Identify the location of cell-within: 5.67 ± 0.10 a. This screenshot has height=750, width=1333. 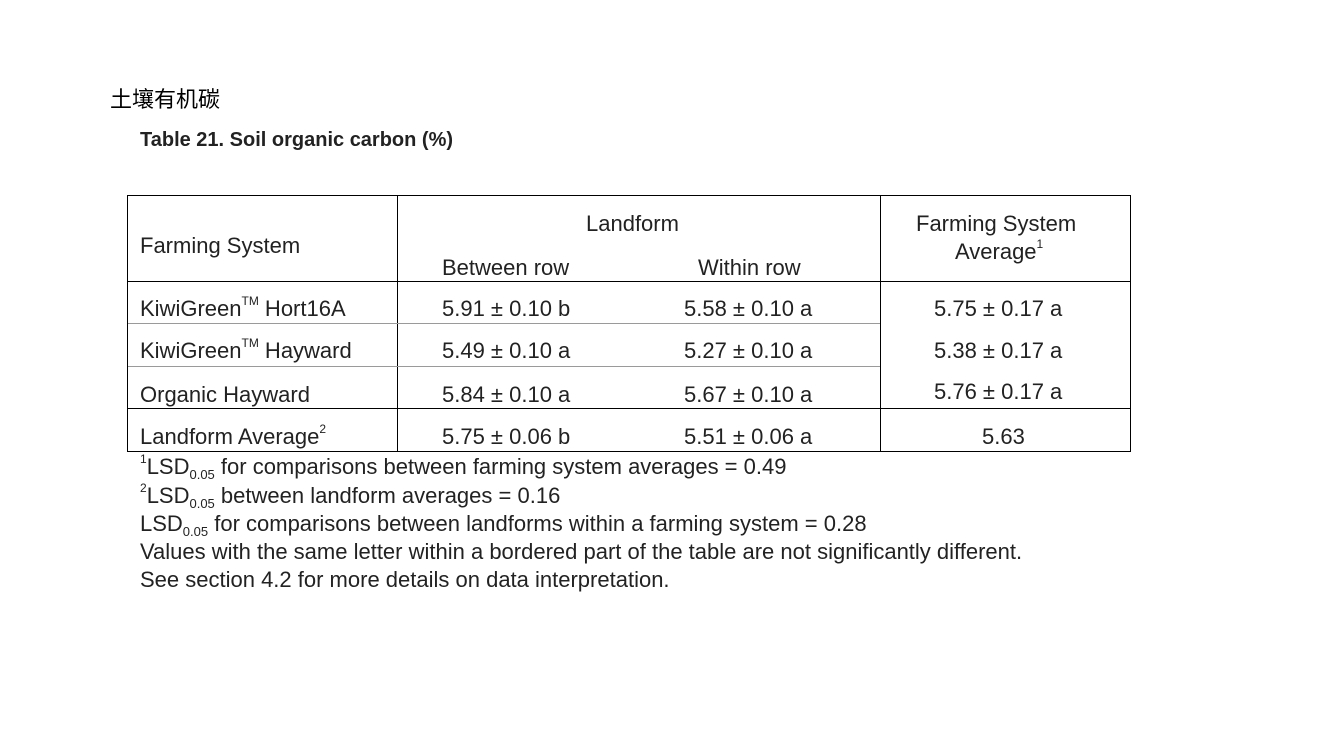
(748, 394).